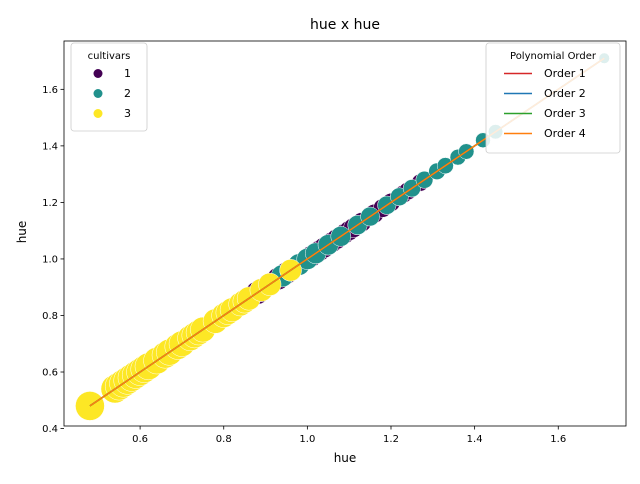  Describe the element at coordinates (22, 232) in the screenshot. I see `y-axis-label: hue` at that location.